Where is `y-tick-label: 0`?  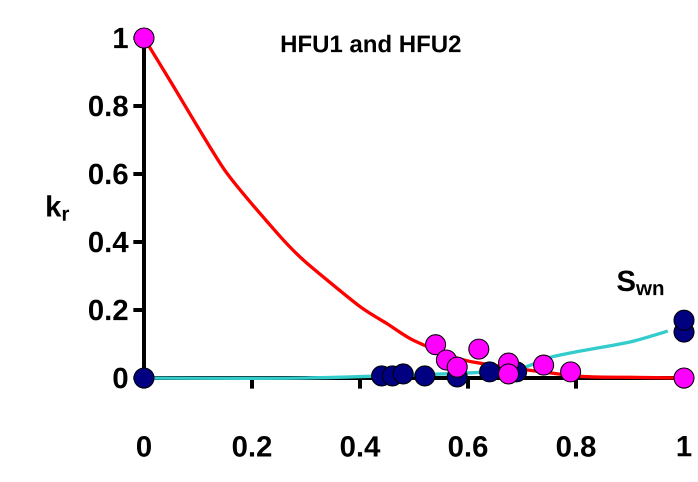 y-tick-label: 0 is located at coordinates (120, 378).